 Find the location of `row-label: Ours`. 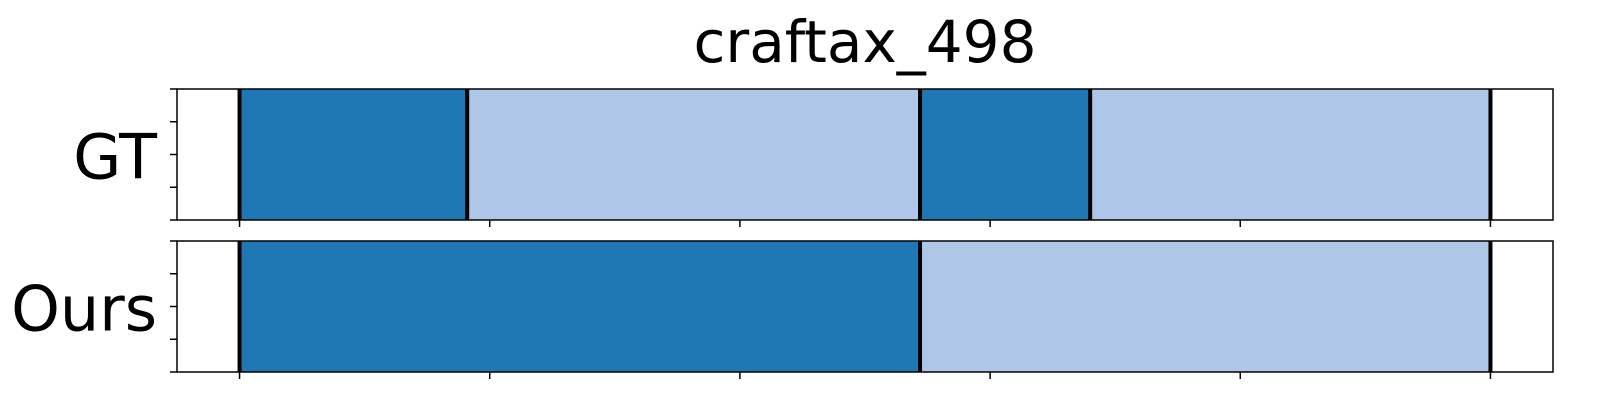

row-label: Ours is located at coordinates (84, 309).